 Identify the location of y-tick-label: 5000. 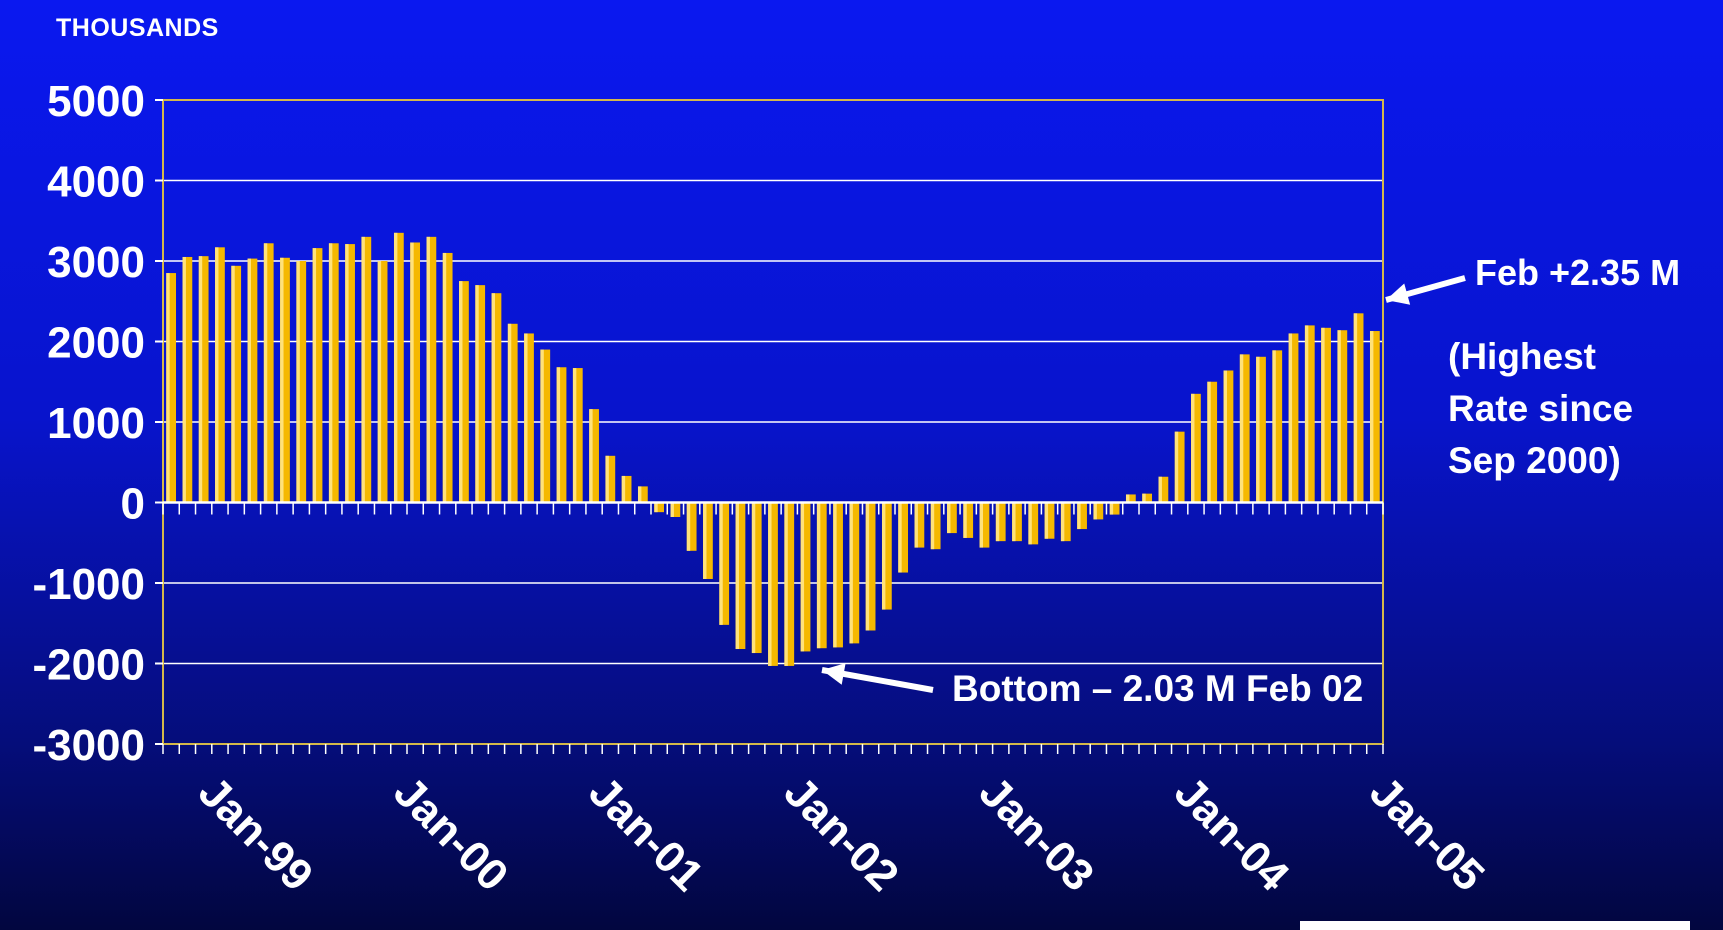
(96, 101).